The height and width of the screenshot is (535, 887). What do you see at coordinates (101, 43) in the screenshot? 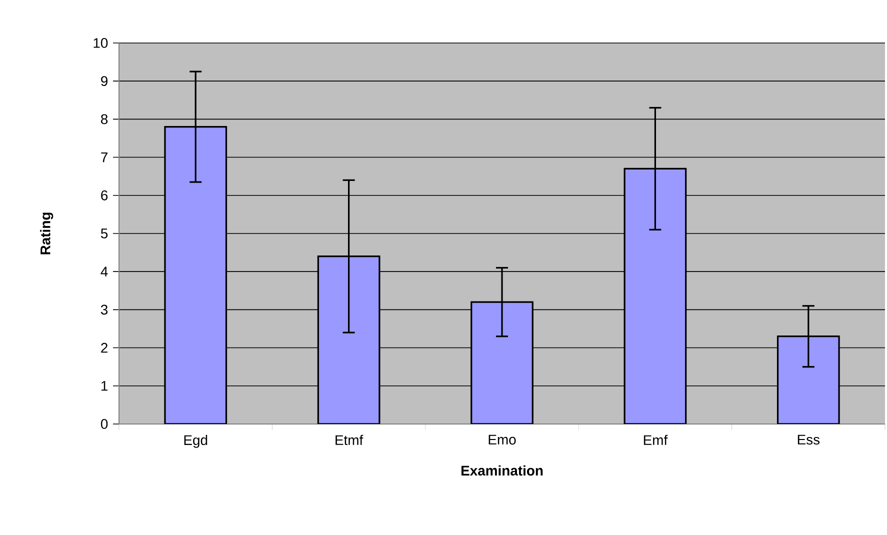
I see `y-tick-label: 10` at bounding box center [101, 43].